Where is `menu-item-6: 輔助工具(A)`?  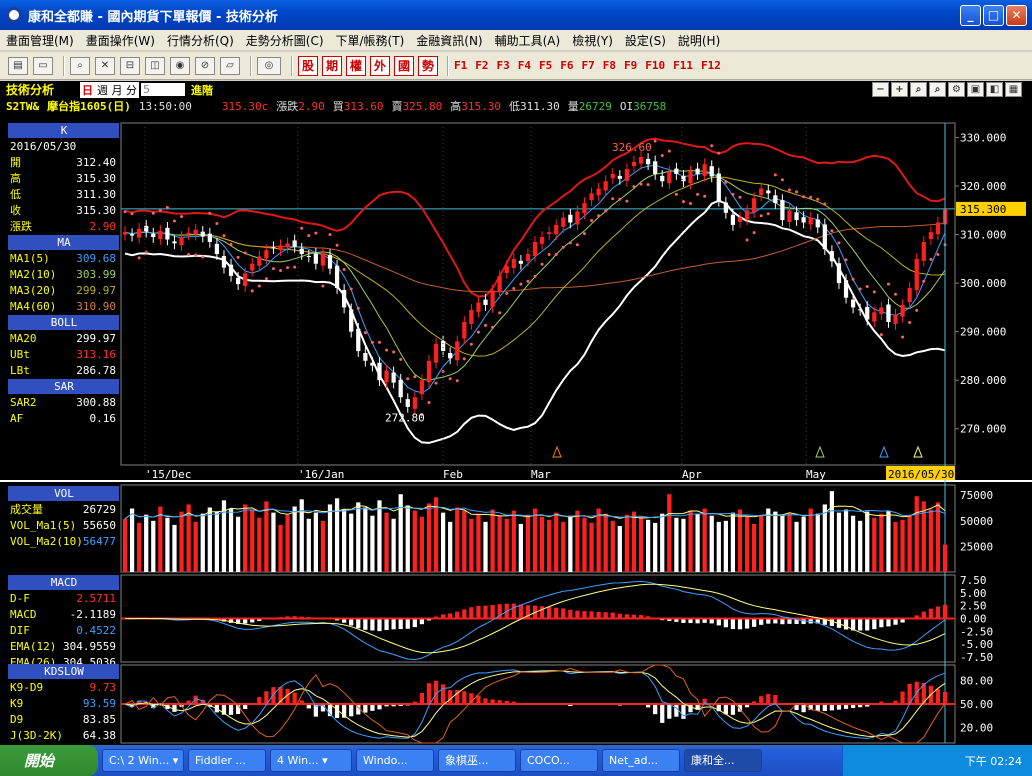 menu-item-6: 輔助工具(A) is located at coordinates (527, 40).